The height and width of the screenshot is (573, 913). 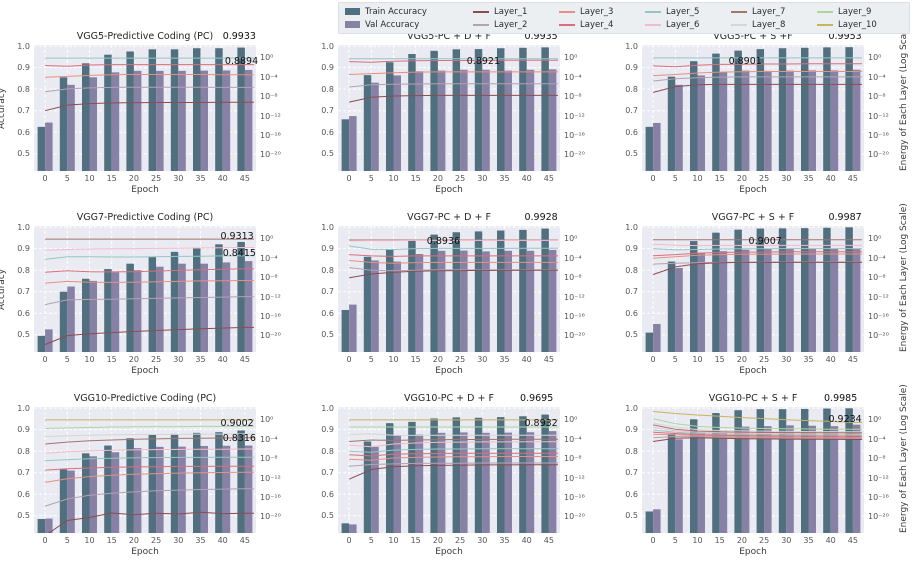 I want to click on val-accuracy-swatch, so click(x=352, y=24).